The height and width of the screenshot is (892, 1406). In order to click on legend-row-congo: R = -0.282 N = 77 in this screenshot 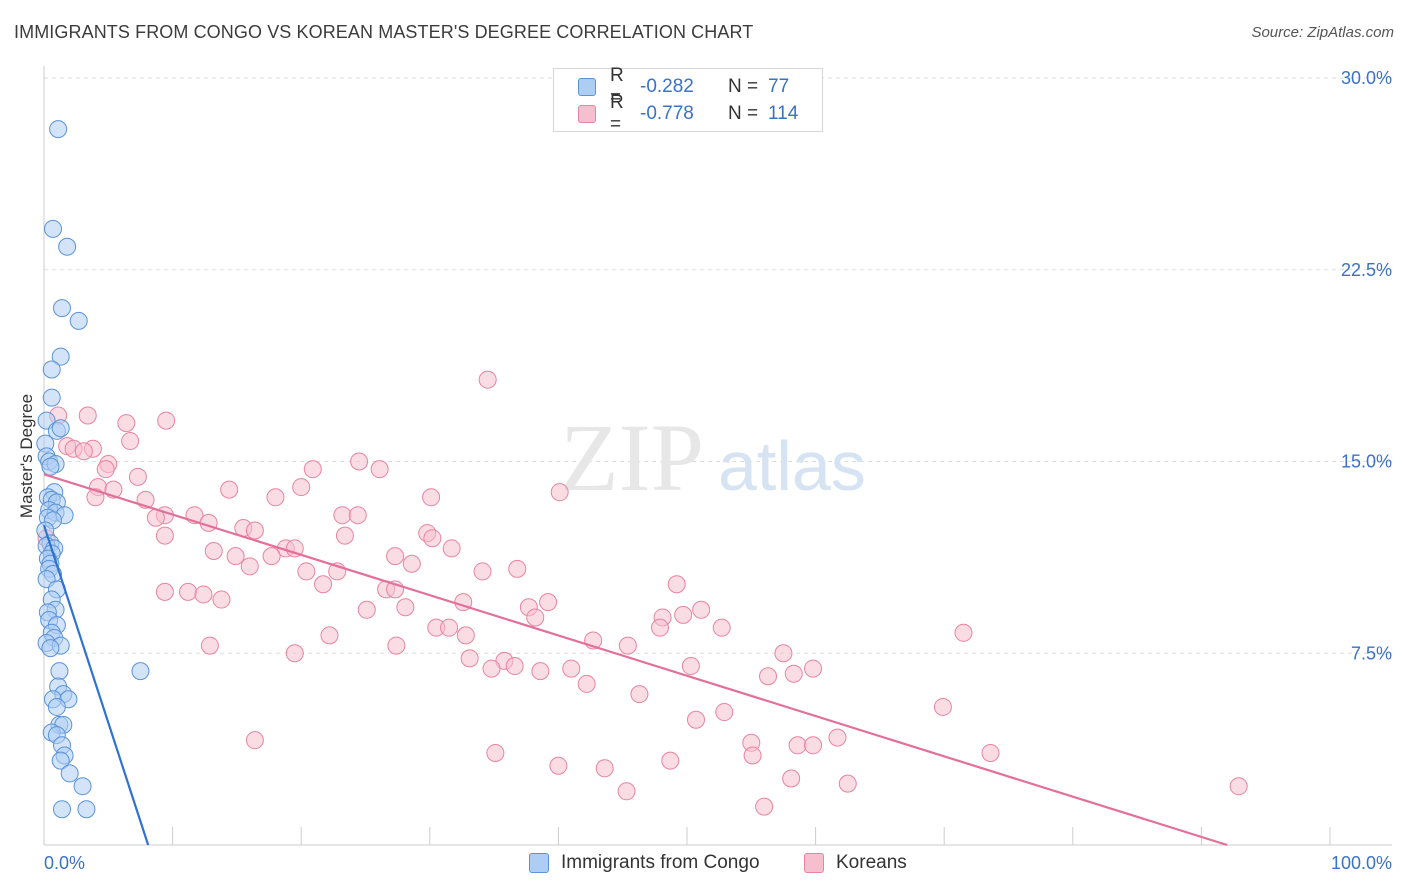, I will do `click(693, 86)`.